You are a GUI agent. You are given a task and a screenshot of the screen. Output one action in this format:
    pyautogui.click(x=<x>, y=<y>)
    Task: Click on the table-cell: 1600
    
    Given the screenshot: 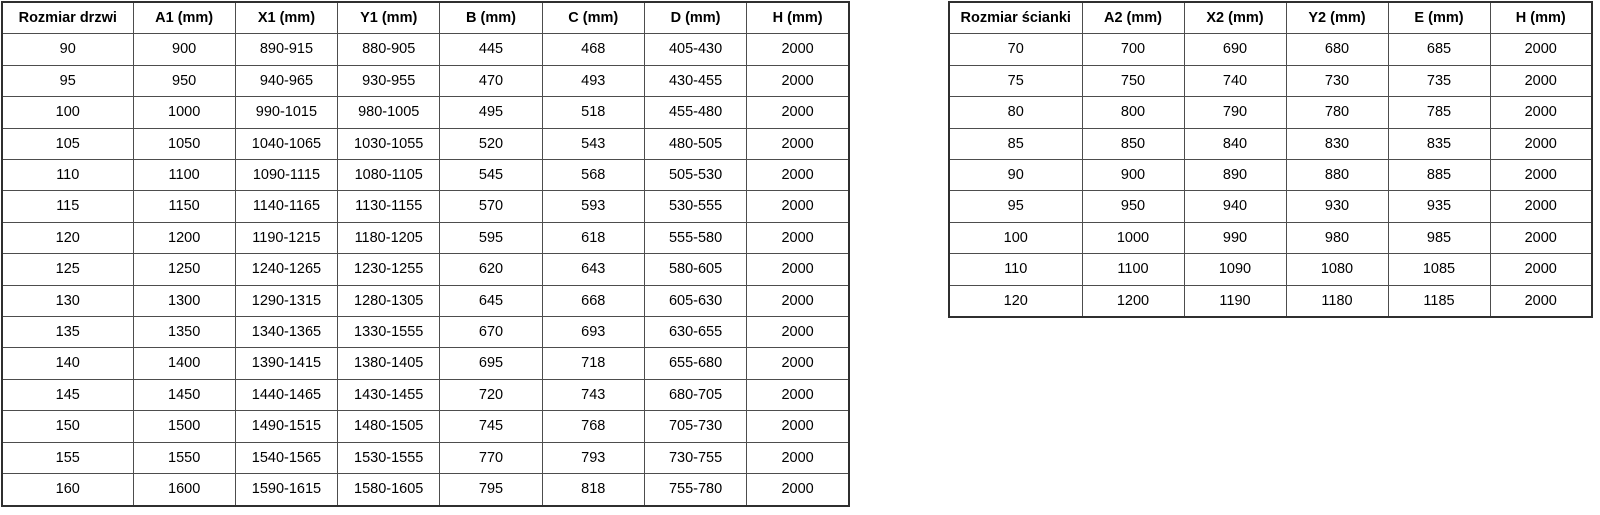 What is the action you would take?
    pyautogui.click(x=184, y=489)
    